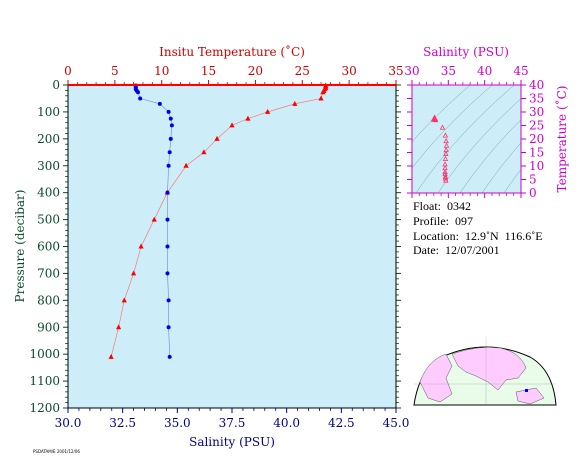  I want to click on ts-points, so click(440, 148).